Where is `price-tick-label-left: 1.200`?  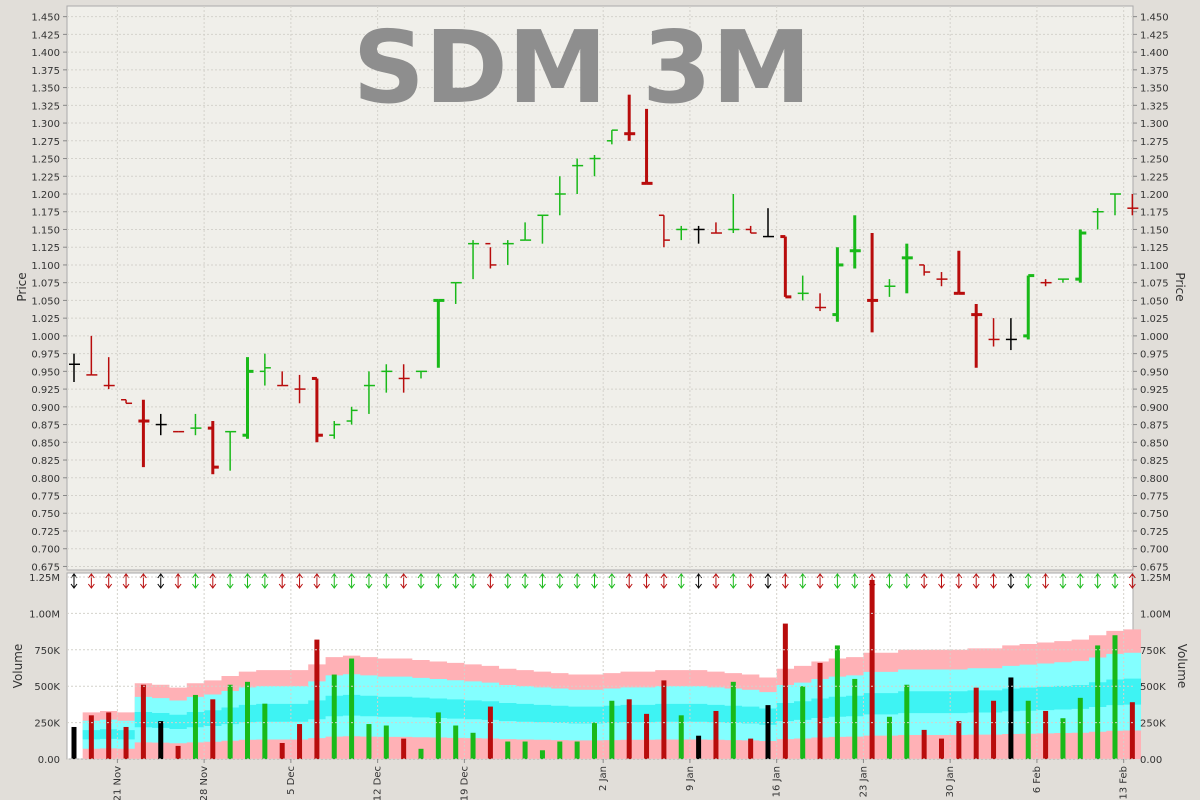
price-tick-label-left: 1.200 is located at coordinates (45, 195).